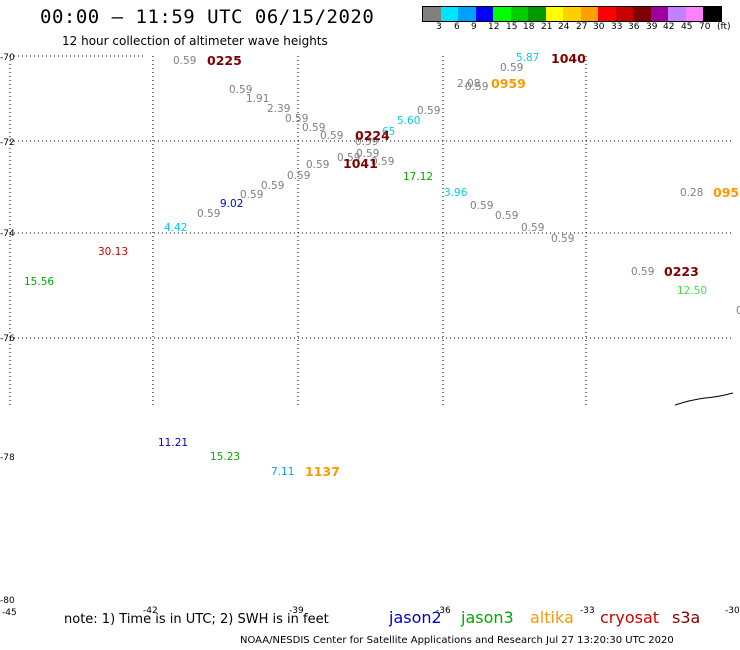 The width and height of the screenshot is (740, 650). I want to click on longitude-label: -39, so click(296, 611).